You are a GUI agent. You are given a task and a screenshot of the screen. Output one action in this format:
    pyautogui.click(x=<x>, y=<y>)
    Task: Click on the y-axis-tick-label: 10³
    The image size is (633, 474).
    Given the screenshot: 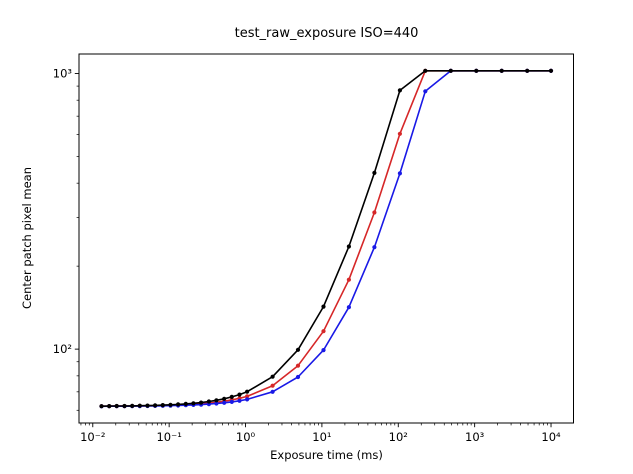 What is the action you would take?
    pyautogui.click(x=63, y=73)
    